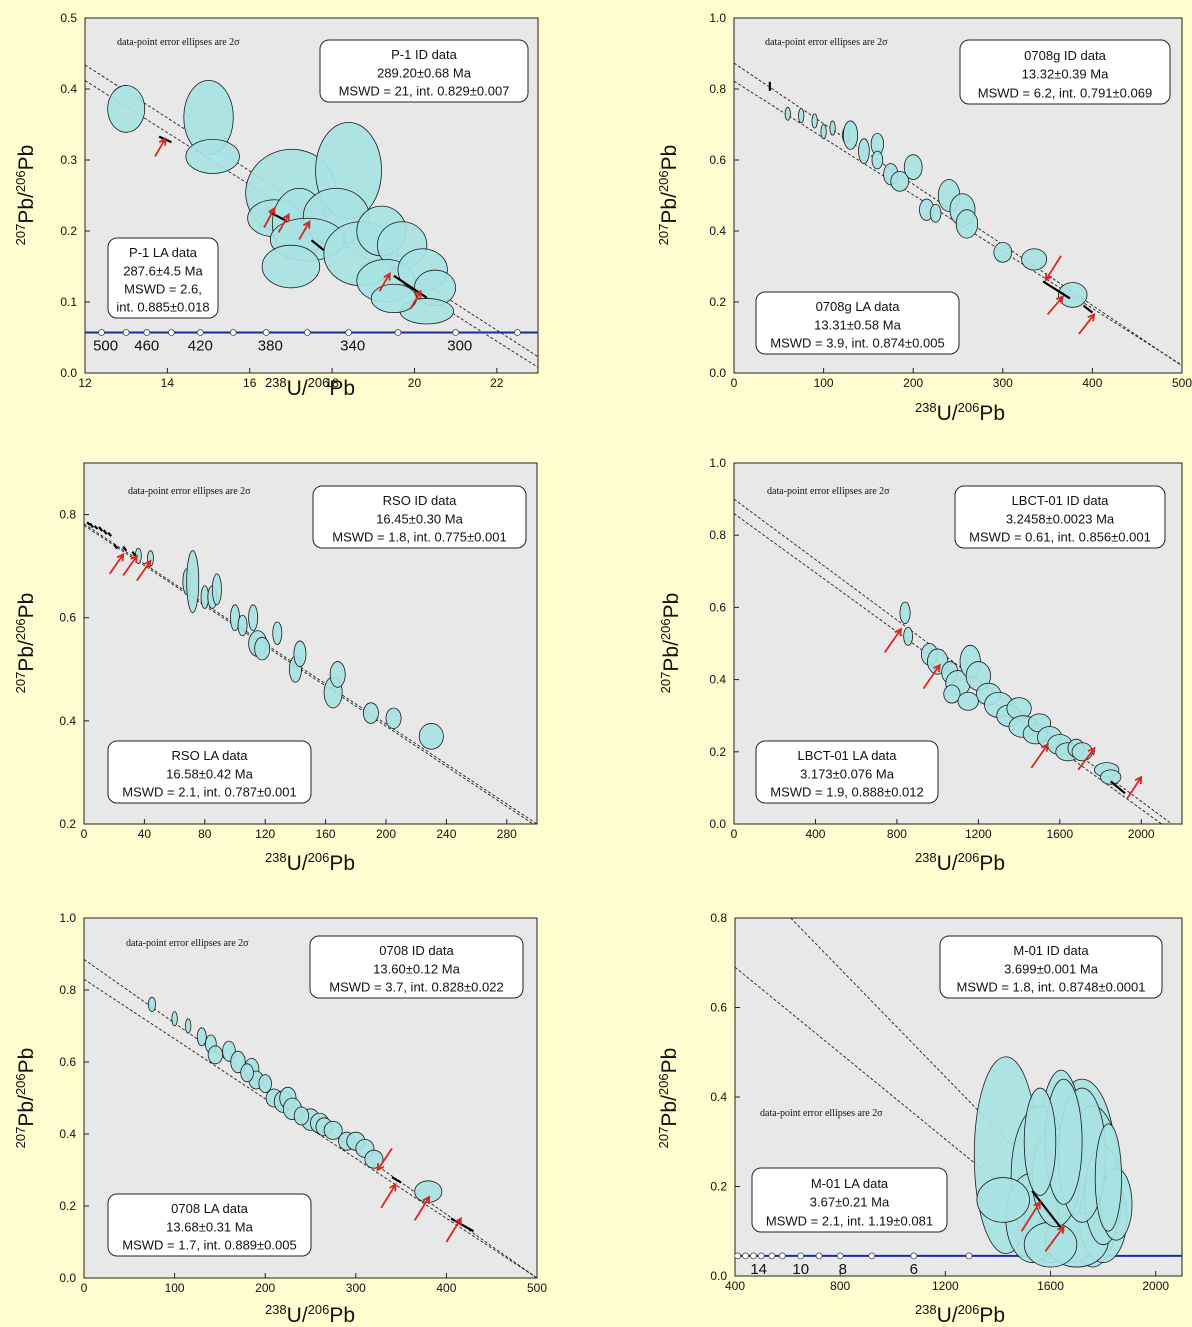 This screenshot has height=1327, width=1192. What do you see at coordinates (168, 383) in the screenshot?
I see `x-tick-label: 14` at bounding box center [168, 383].